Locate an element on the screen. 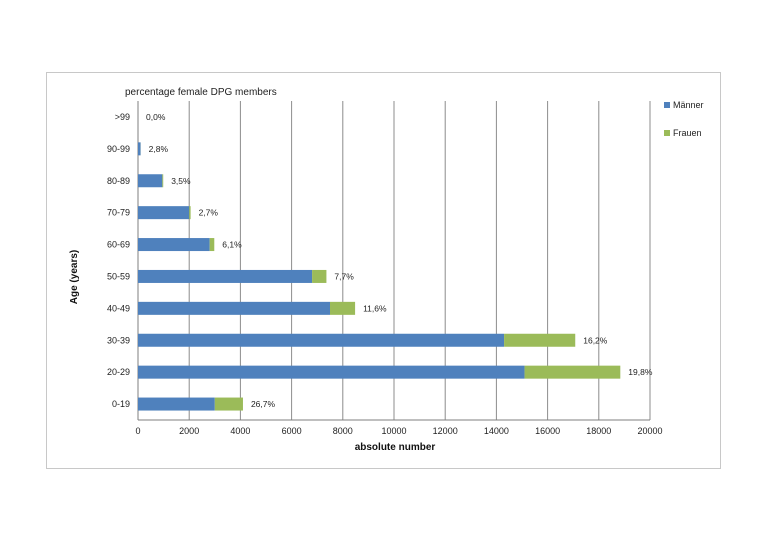 This screenshot has width=768, height=543. x-tick-label: 12000 is located at coordinates (445, 431).